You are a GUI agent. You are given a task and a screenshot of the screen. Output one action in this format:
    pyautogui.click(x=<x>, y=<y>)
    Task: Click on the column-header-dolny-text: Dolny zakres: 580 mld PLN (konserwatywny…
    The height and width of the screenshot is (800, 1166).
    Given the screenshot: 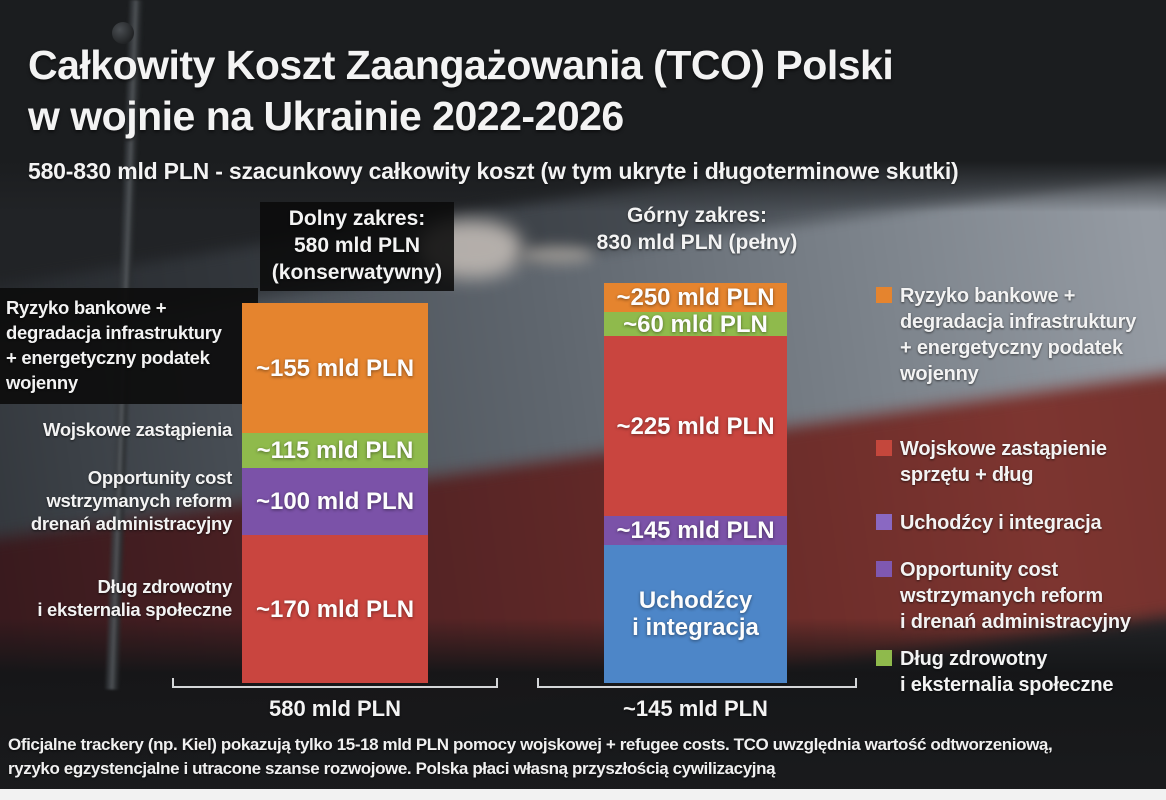 What is the action you would take?
    pyautogui.click(x=357, y=246)
    